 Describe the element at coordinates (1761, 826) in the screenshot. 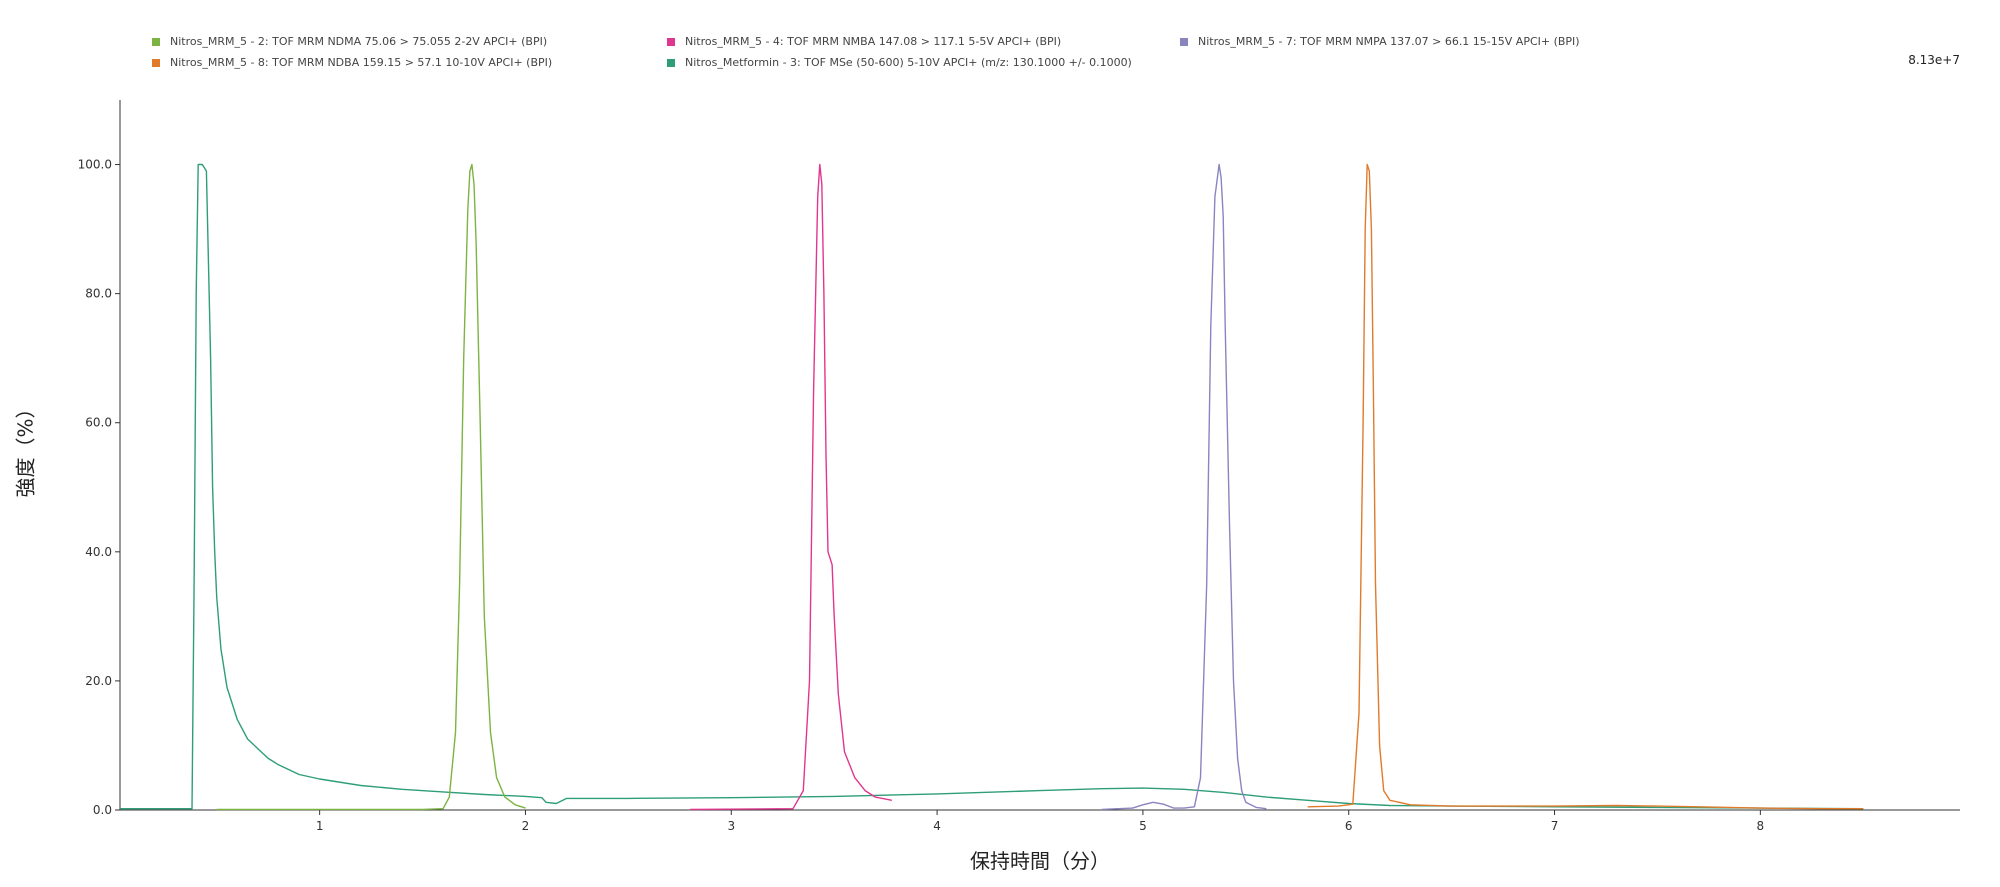

I see `x-tick-label: 8` at that location.